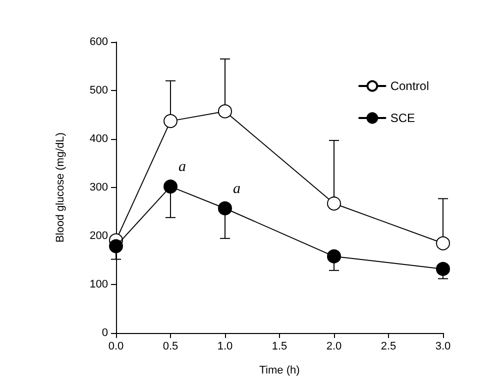 The height and width of the screenshot is (387, 484). Describe the element at coordinates (280, 346) in the screenshot. I see `x-tick-label: 1.5` at that location.